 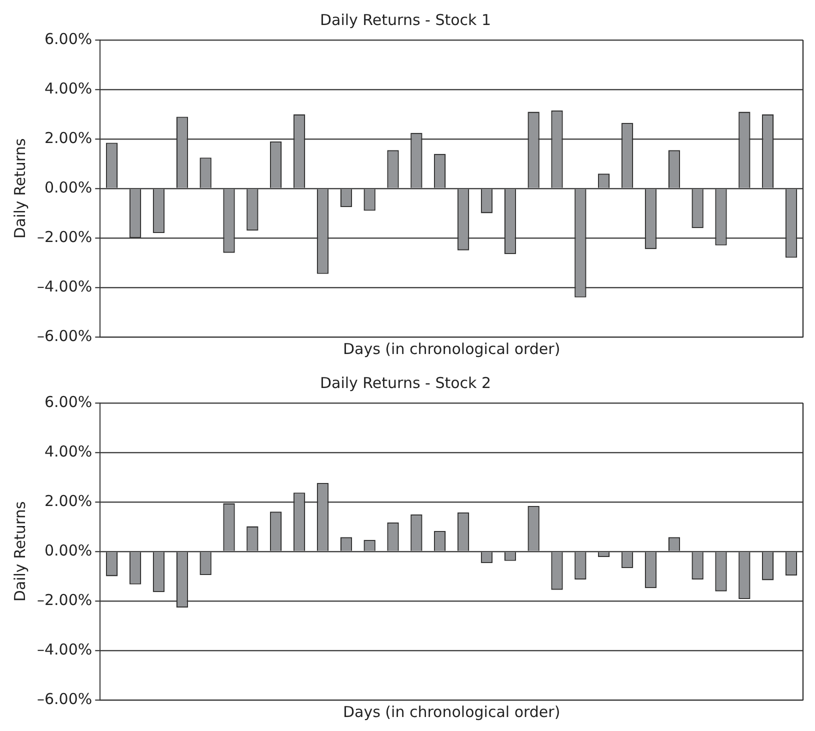 I want to click on chart-title: Daily Returns - Stock 1, so click(x=406, y=19).